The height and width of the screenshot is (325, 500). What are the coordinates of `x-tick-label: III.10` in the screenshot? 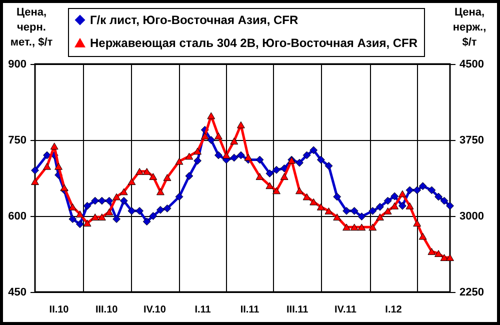 It's located at (106, 310).